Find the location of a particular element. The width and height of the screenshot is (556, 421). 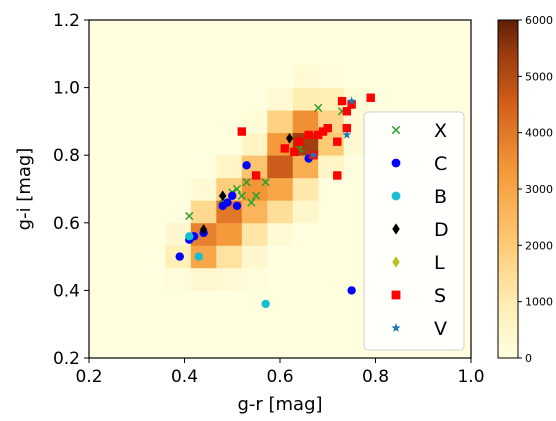

legend-marker-x-stroke is located at coordinates (396, 130).